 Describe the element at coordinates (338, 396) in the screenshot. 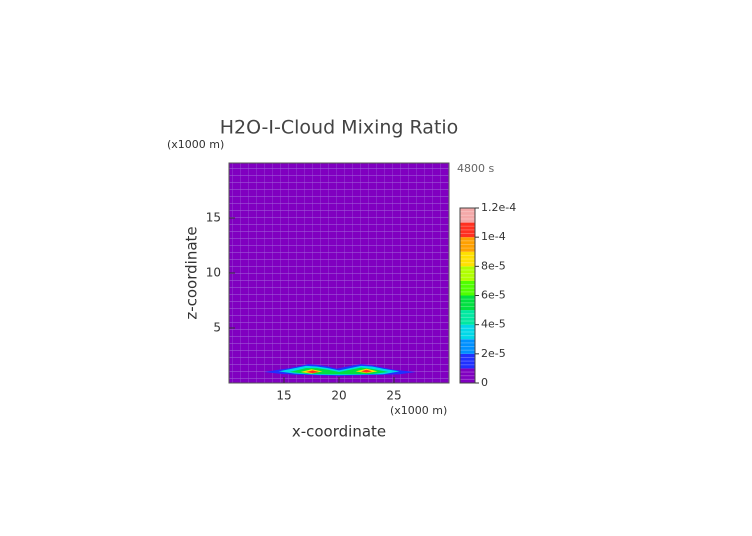

I see `x-tick-label: 20` at that location.